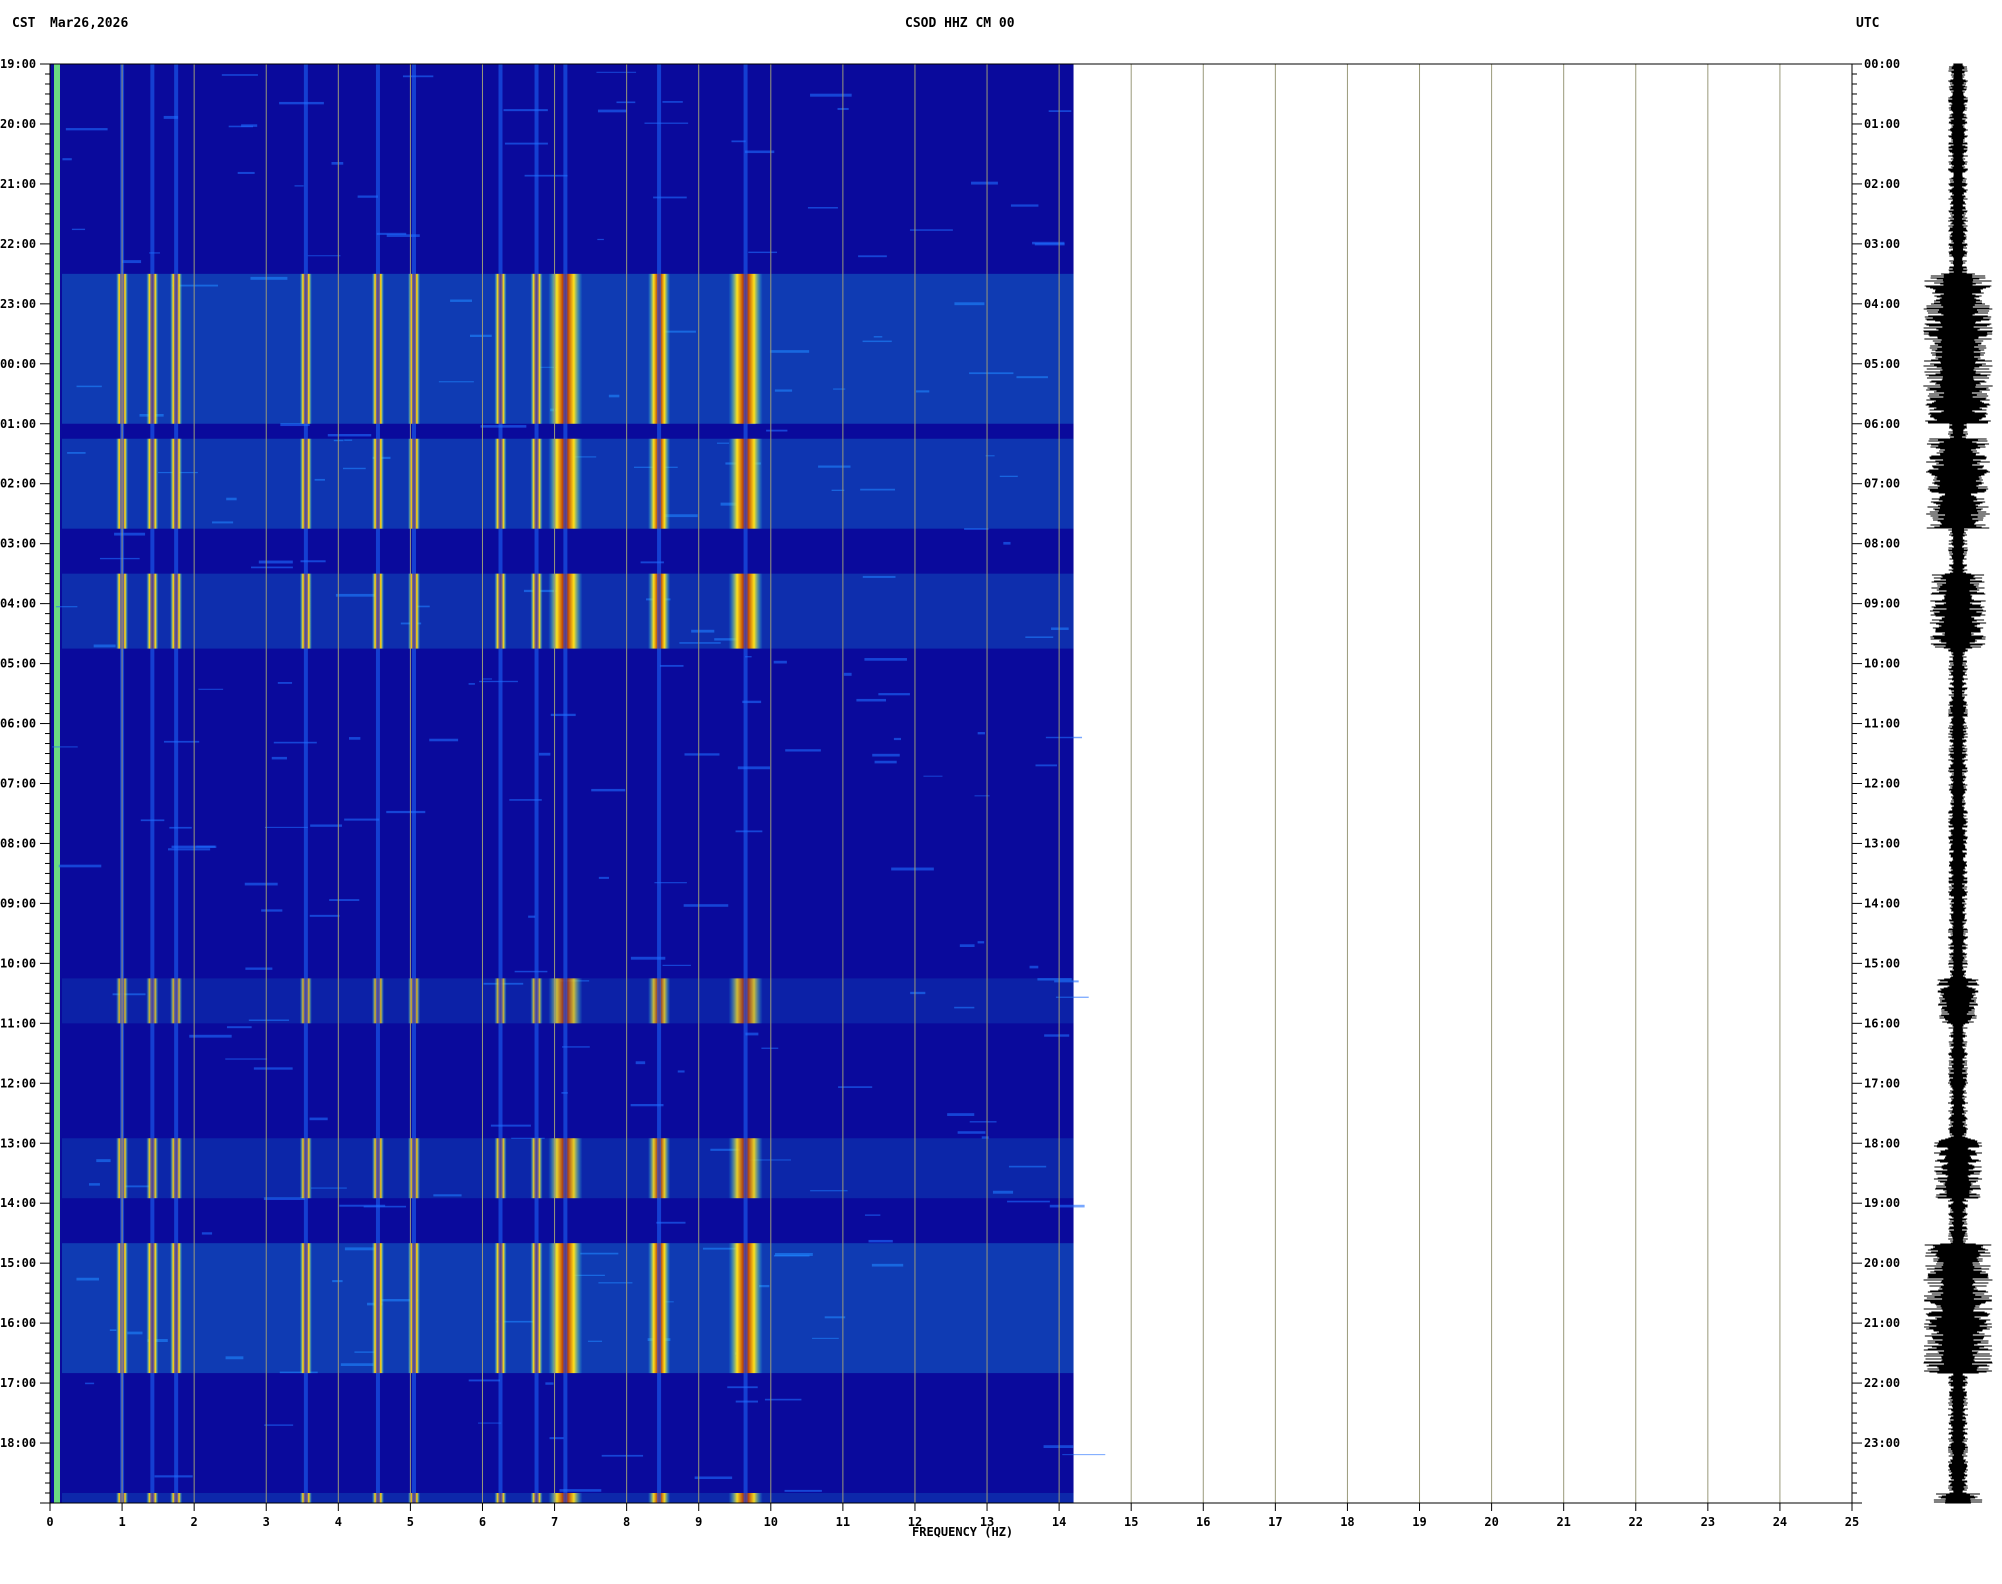 The height and width of the screenshot is (1584, 2002). I want to click on y-tick-label-right: 09:00, so click(1882, 604).